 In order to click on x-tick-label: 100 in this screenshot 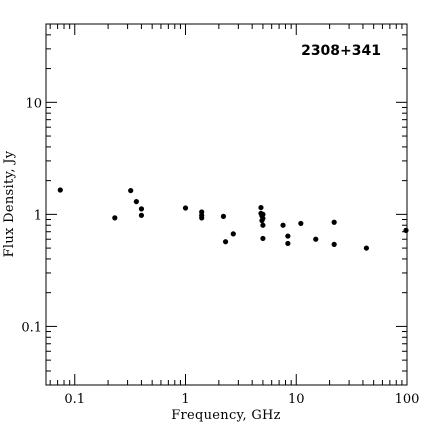, I will do `click(407, 399)`.